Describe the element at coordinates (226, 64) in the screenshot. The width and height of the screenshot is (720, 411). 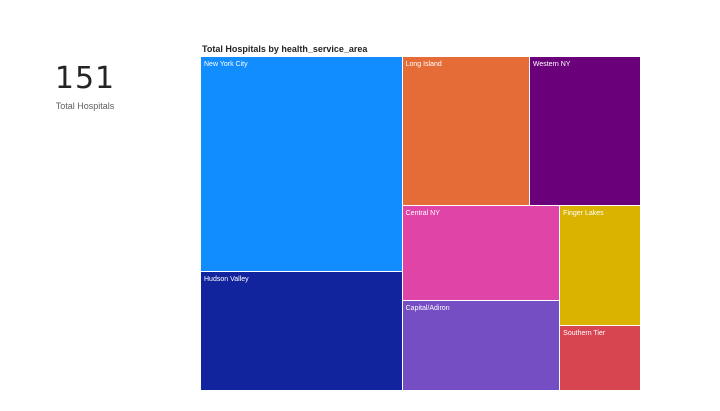
I see `treemap-tile-label: New York City` at that location.